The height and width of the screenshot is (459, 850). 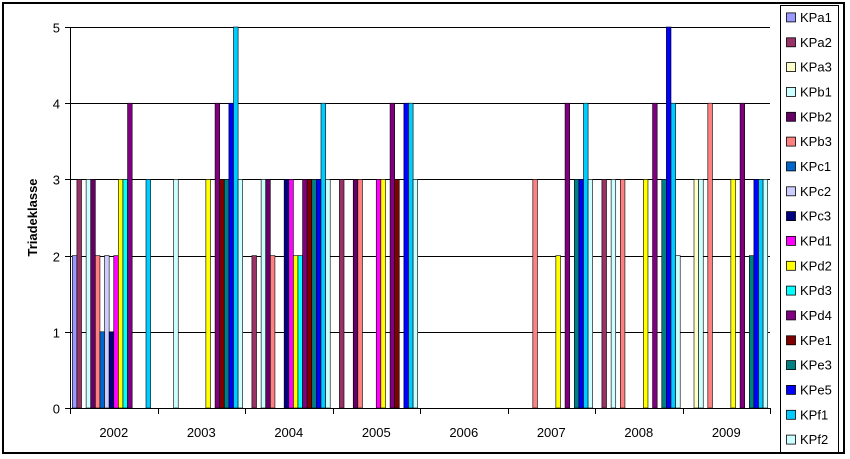 What do you see at coordinates (93, 294) in the screenshot?
I see `bar-kpb2-2002` at bounding box center [93, 294].